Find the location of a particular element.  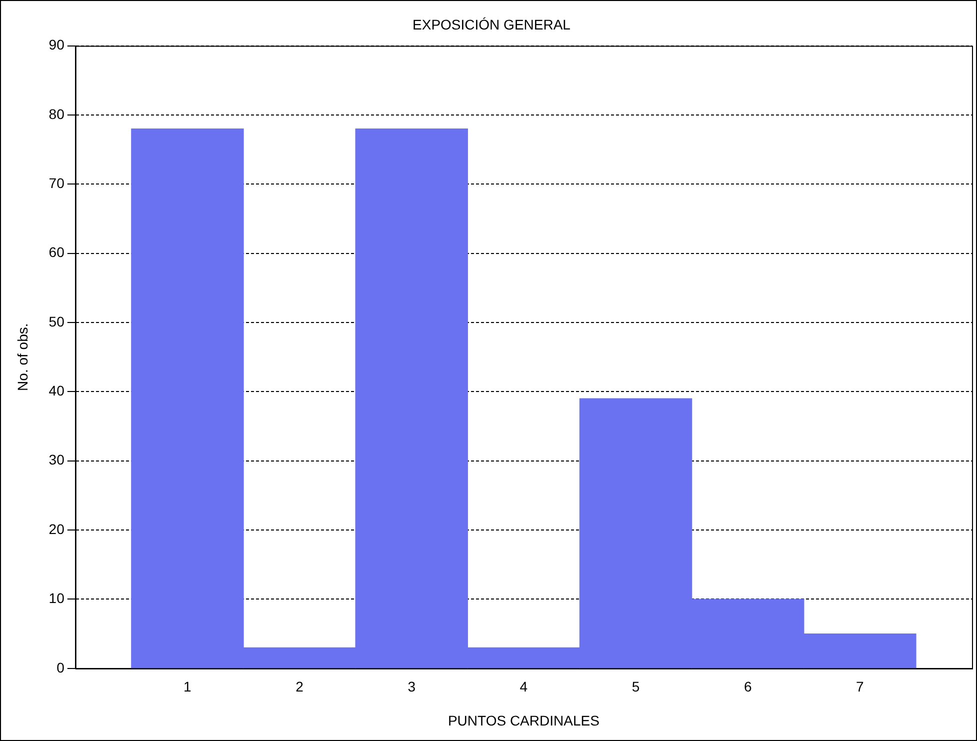

y-axis-title: No. of obs. is located at coordinates (22, 357).